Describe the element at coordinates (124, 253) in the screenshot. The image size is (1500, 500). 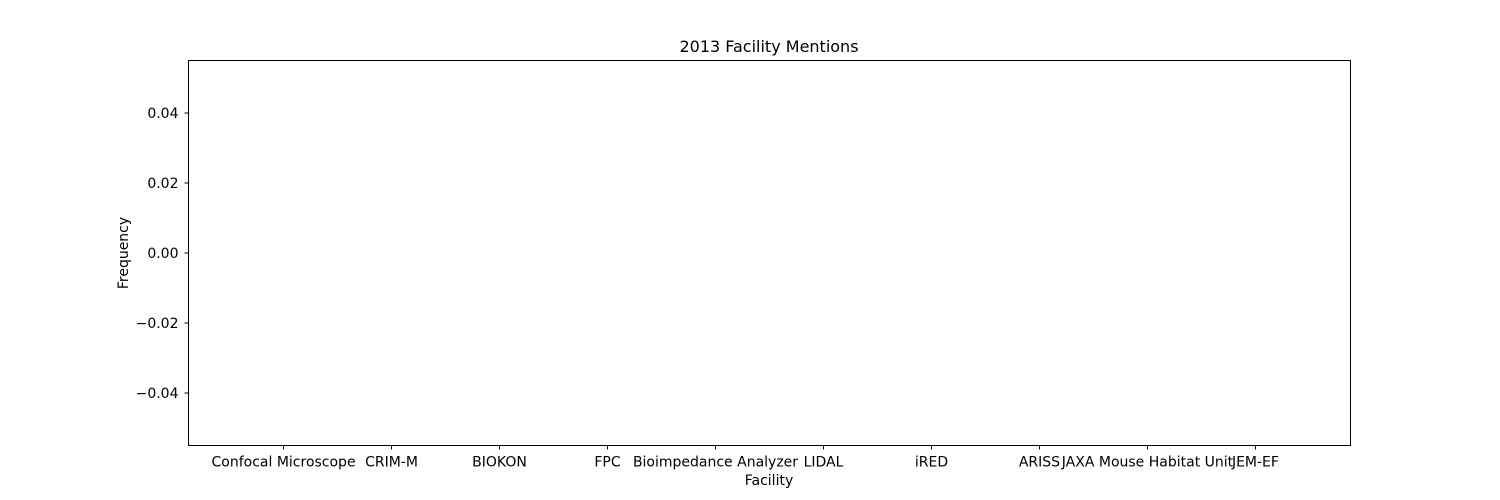
I see `y-axis-label: Frequency` at that location.